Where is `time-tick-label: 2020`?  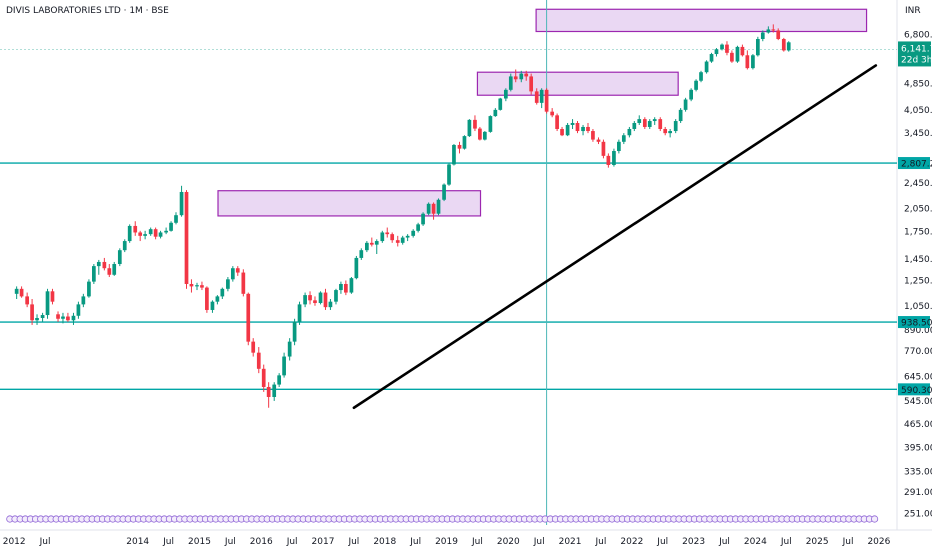 time-tick-label: 2020 is located at coordinates (508, 542).